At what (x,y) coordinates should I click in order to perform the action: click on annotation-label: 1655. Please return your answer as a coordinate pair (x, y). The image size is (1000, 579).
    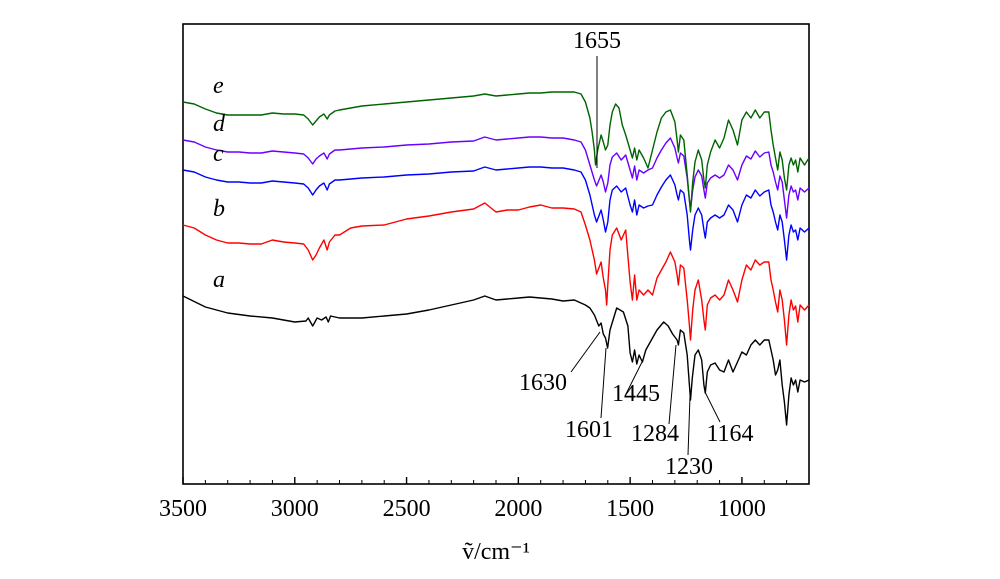
    Looking at the image, I should click on (597, 41).